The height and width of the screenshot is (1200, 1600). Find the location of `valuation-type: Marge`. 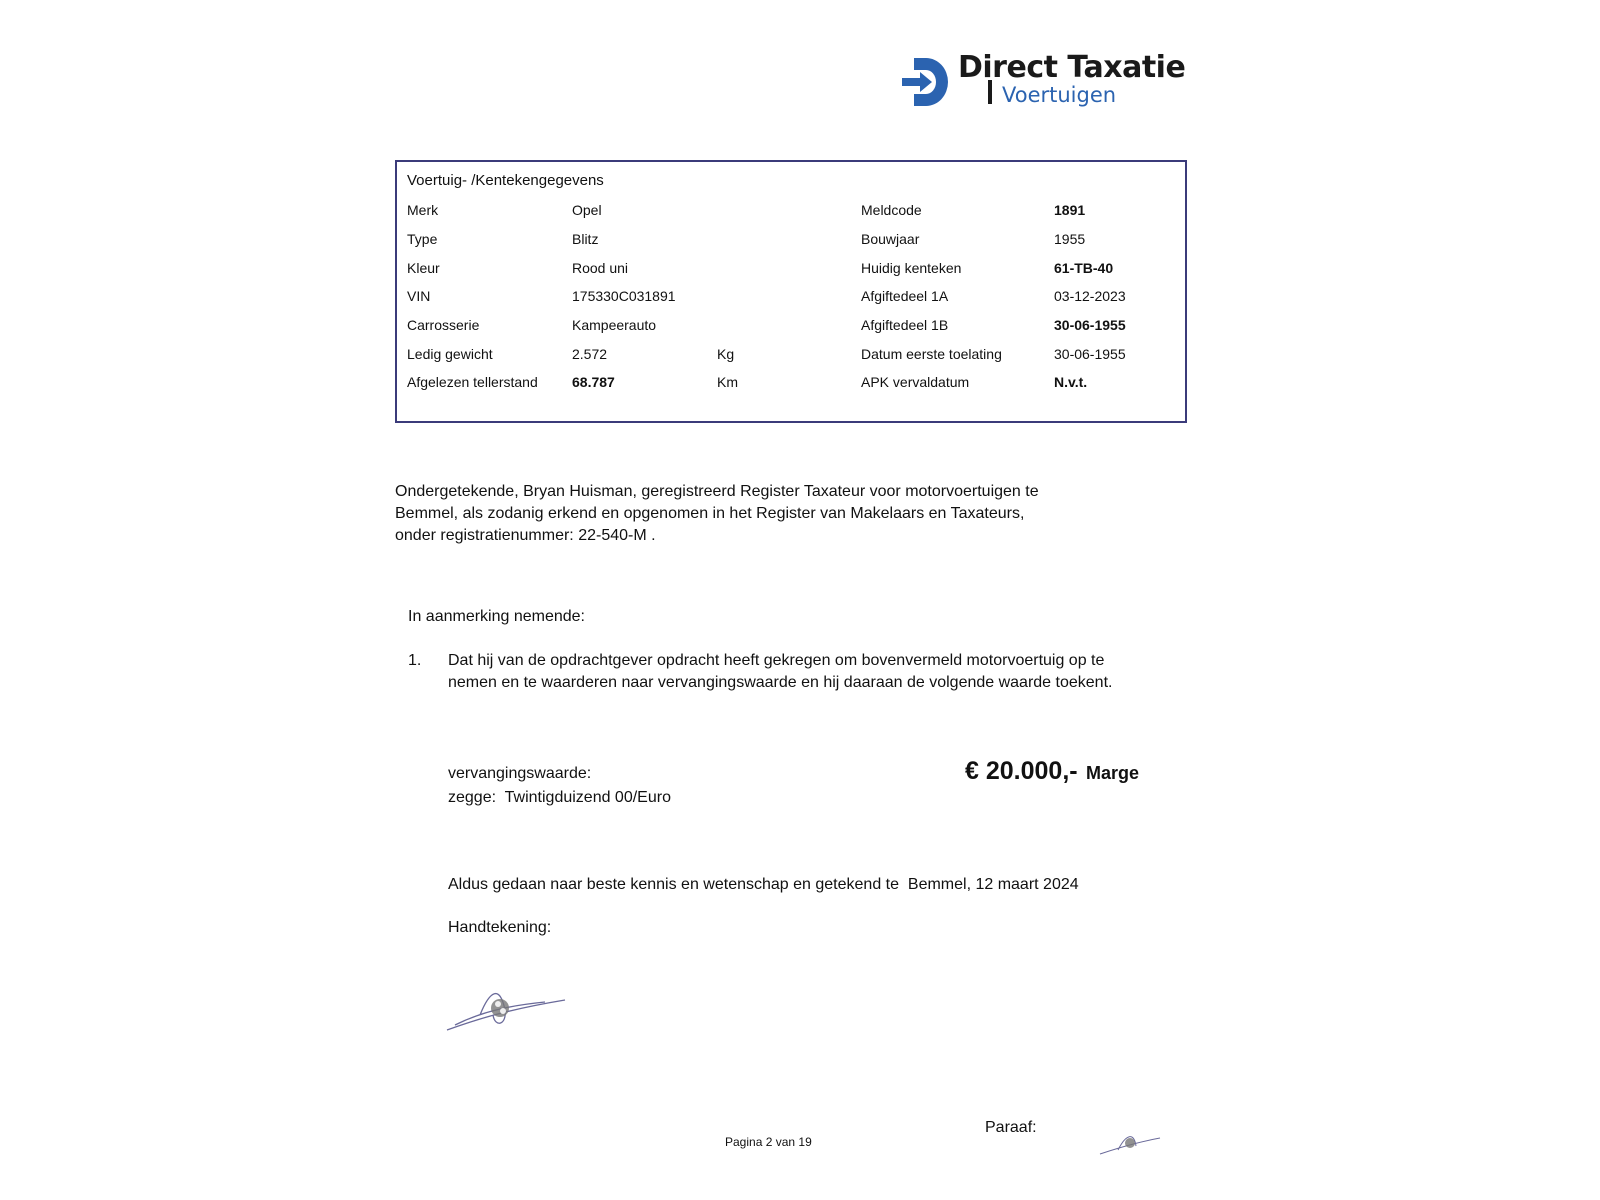

valuation-type: Marge is located at coordinates (1113, 773).